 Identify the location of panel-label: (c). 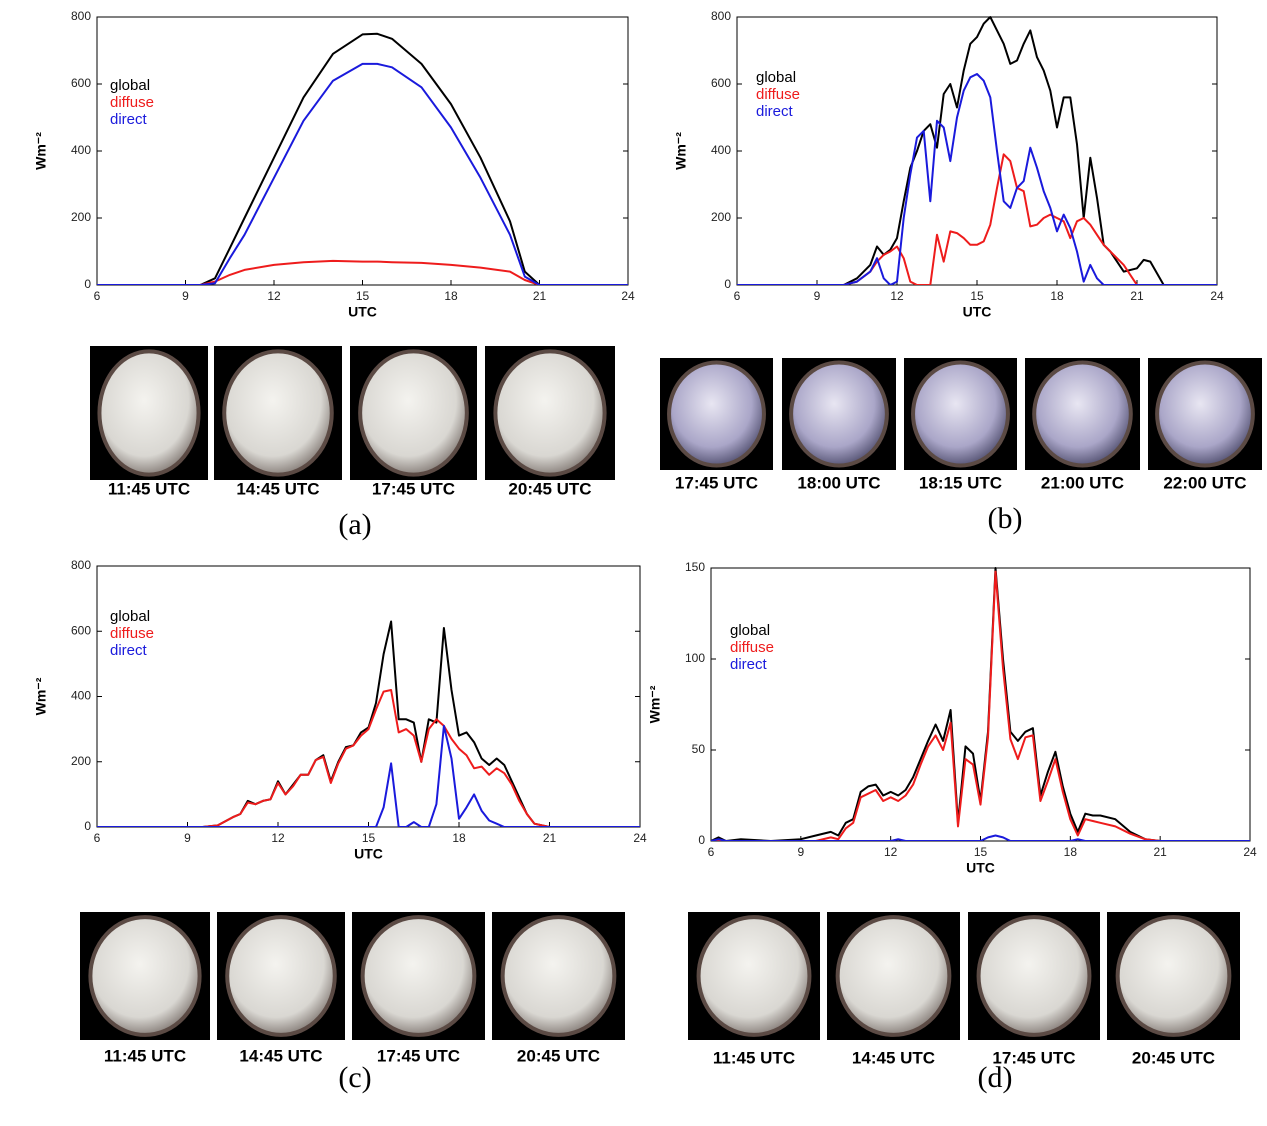
(354, 1077).